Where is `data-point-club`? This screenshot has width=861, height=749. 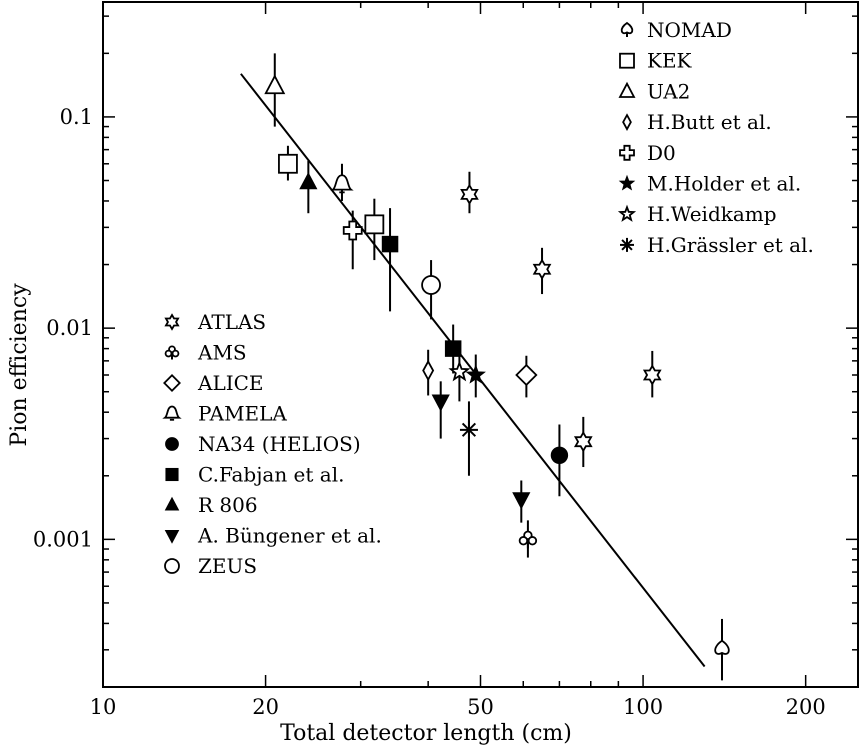 data-point-club is located at coordinates (528, 539).